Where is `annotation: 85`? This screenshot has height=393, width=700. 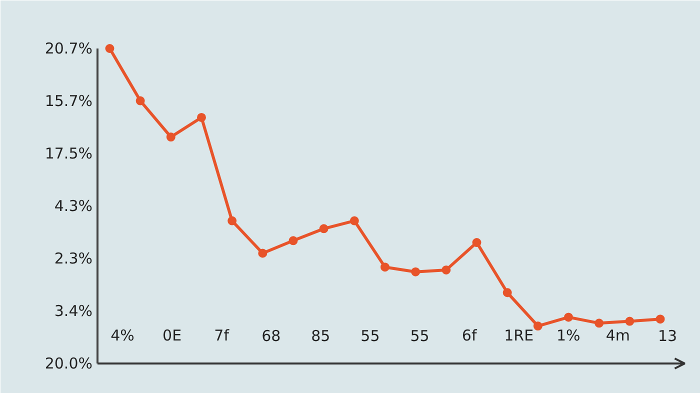
annotation: 85 is located at coordinates (320, 336).